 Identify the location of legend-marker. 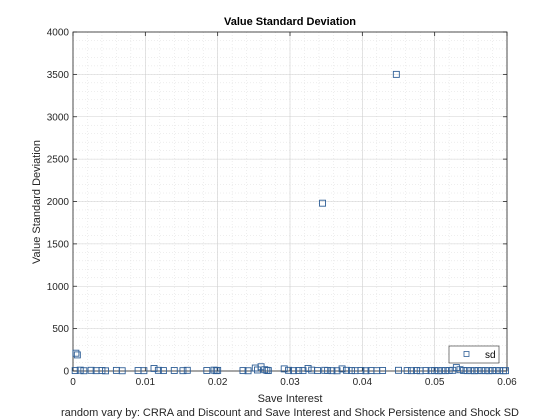
(466, 354).